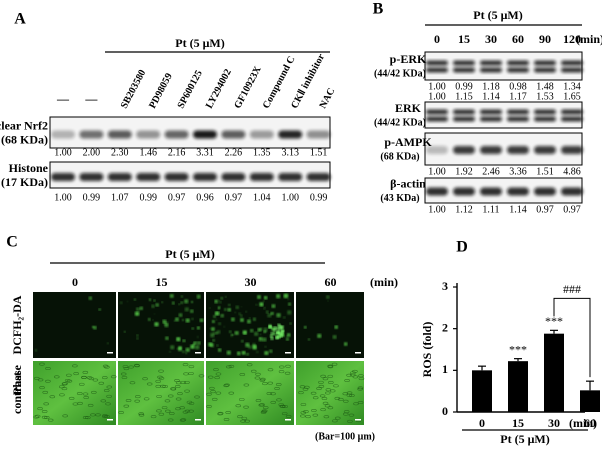  What do you see at coordinates (63, 99) in the screenshot?
I see `lane-label: —` at bounding box center [63, 99].